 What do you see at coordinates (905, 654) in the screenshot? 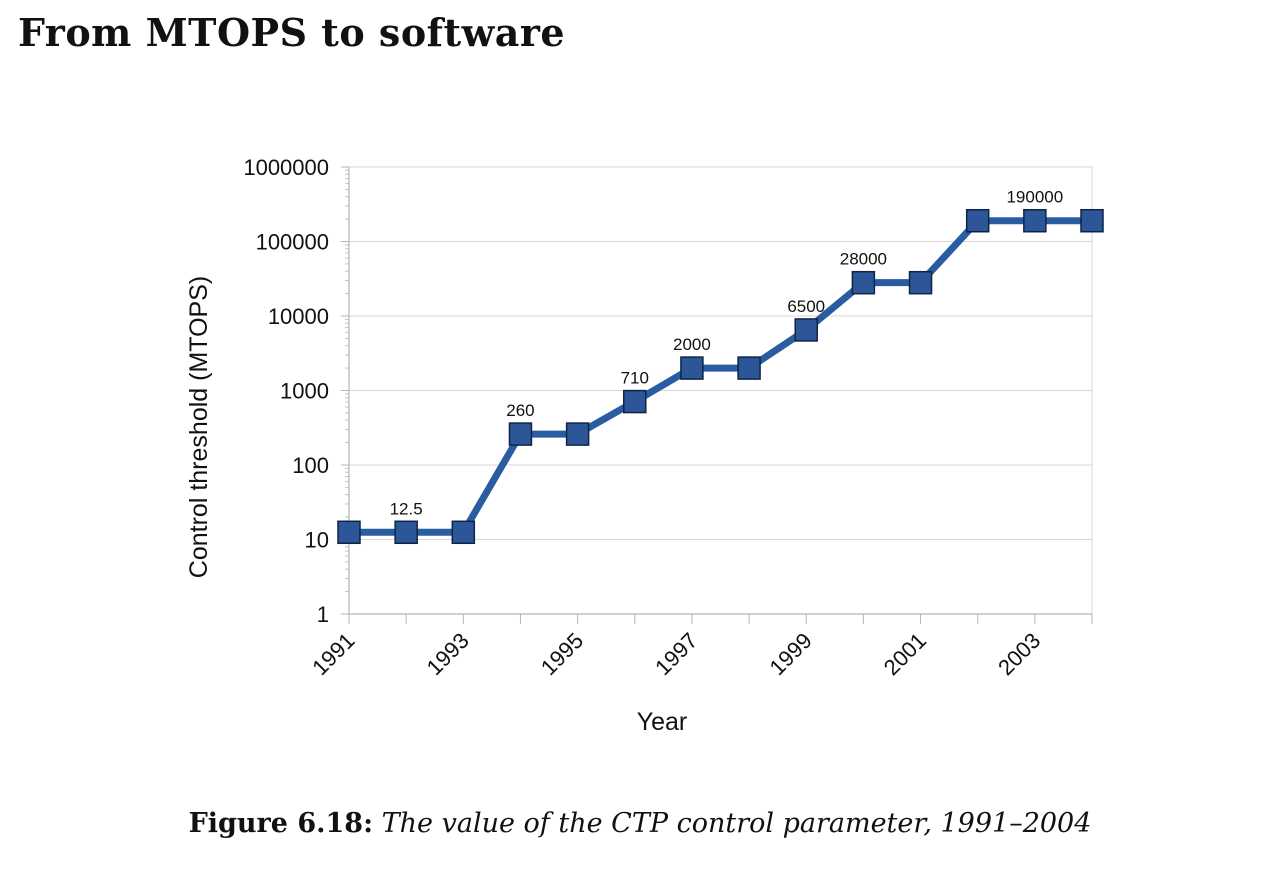
I see `x-tick-label: 2001` at bounding box center [905, 654].